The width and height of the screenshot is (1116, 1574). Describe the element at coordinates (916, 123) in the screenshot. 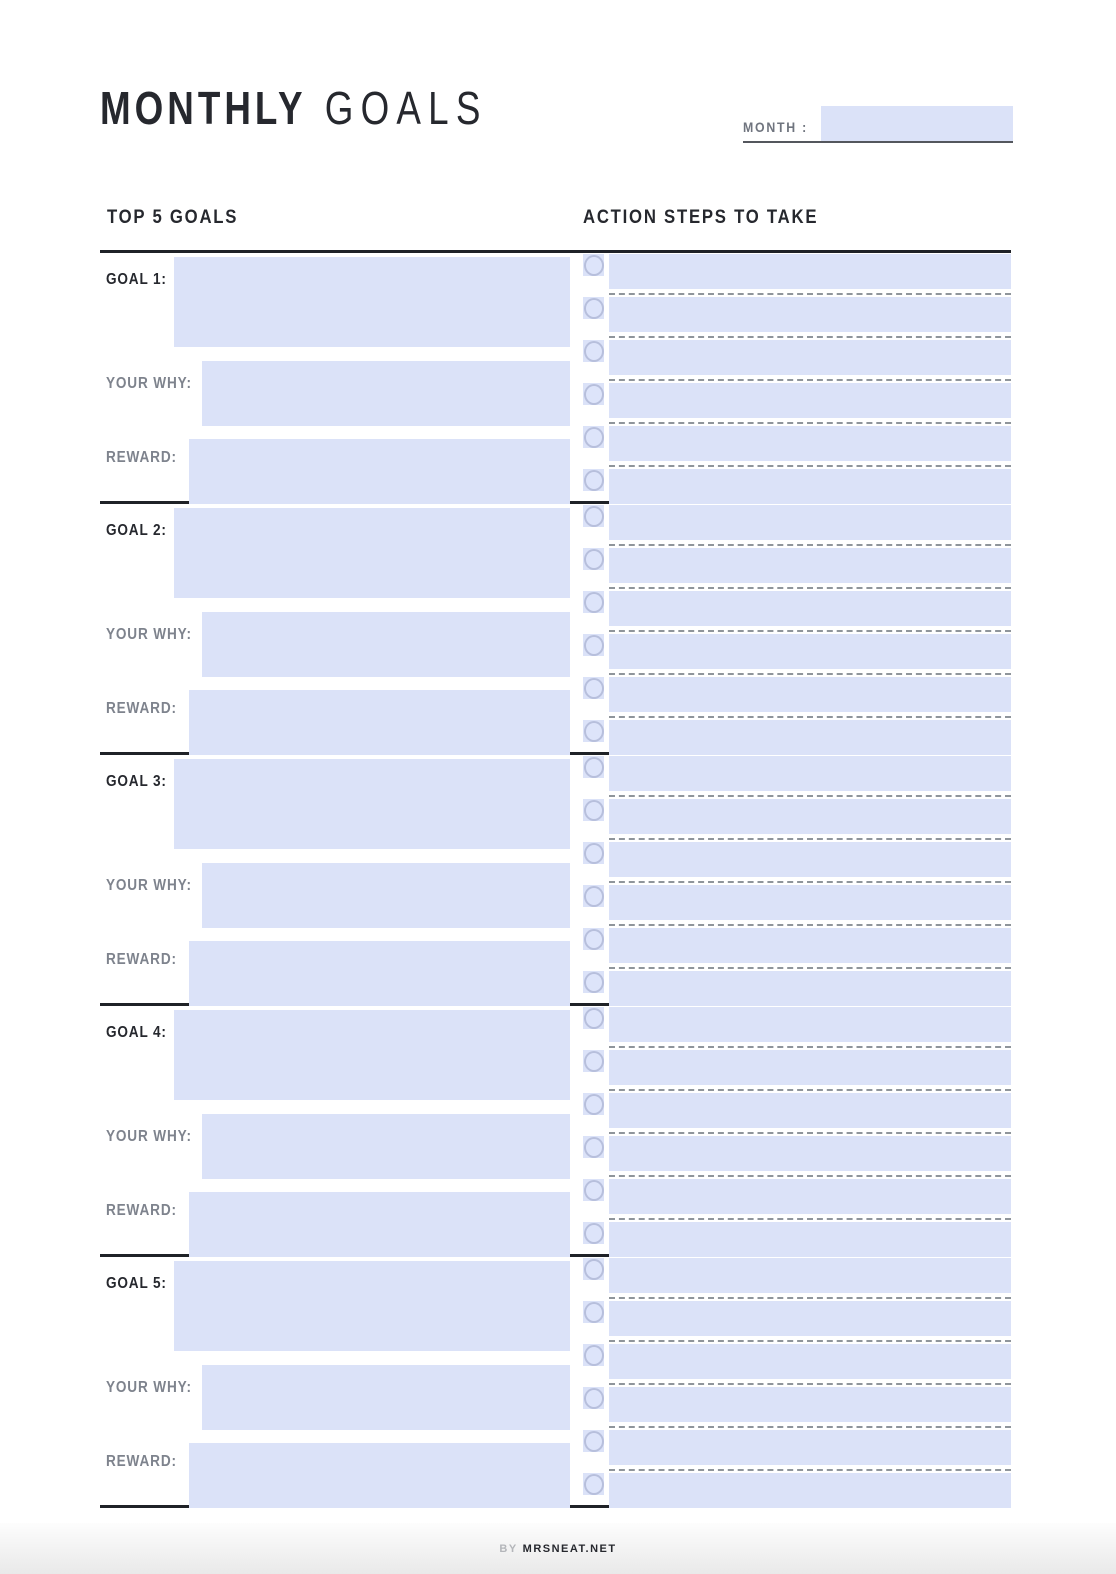

I see `month-input` at that location.